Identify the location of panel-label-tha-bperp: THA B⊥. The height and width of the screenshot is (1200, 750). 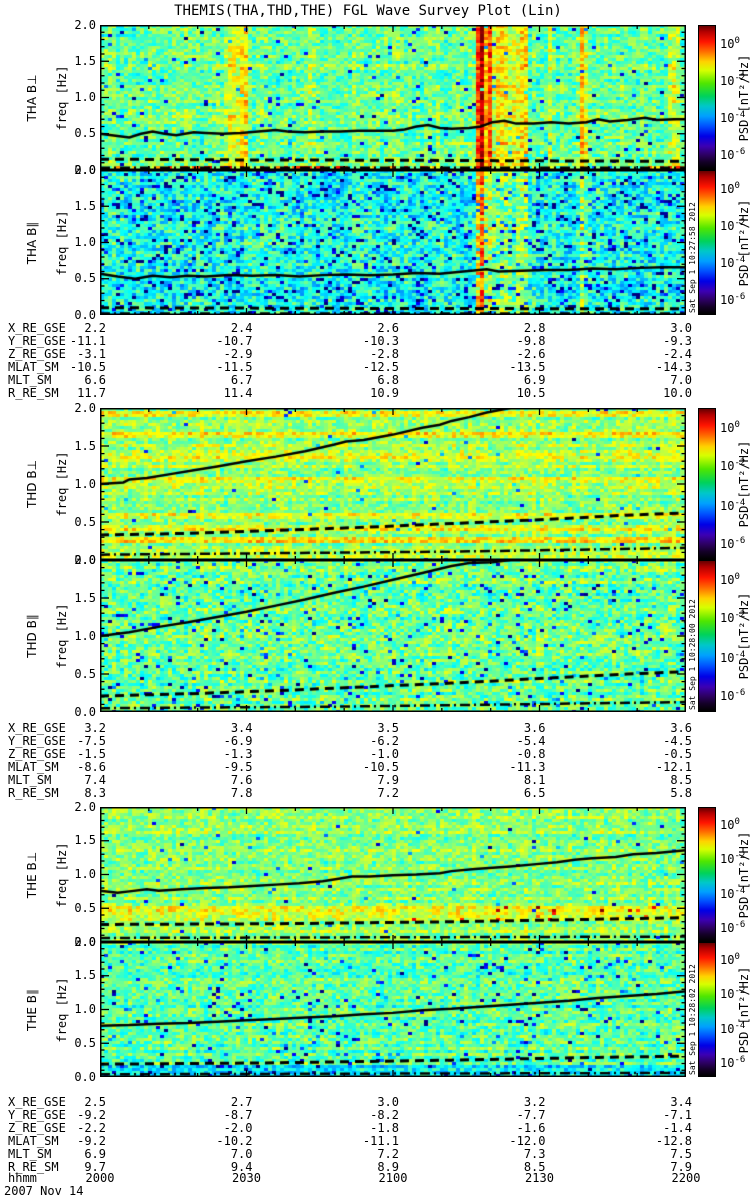
(32, 97).